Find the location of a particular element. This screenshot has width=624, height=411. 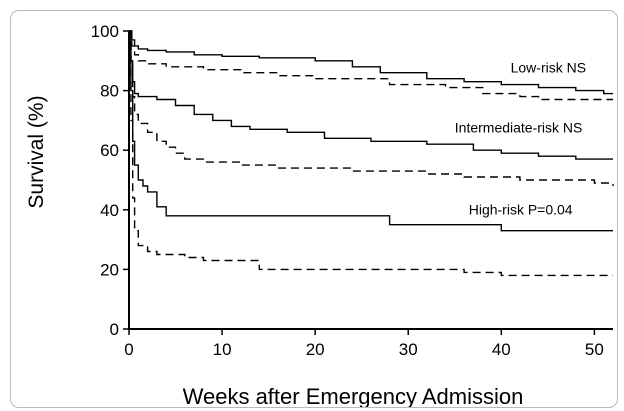

x-tick-label: 40 is located at coordinates (501, 349).